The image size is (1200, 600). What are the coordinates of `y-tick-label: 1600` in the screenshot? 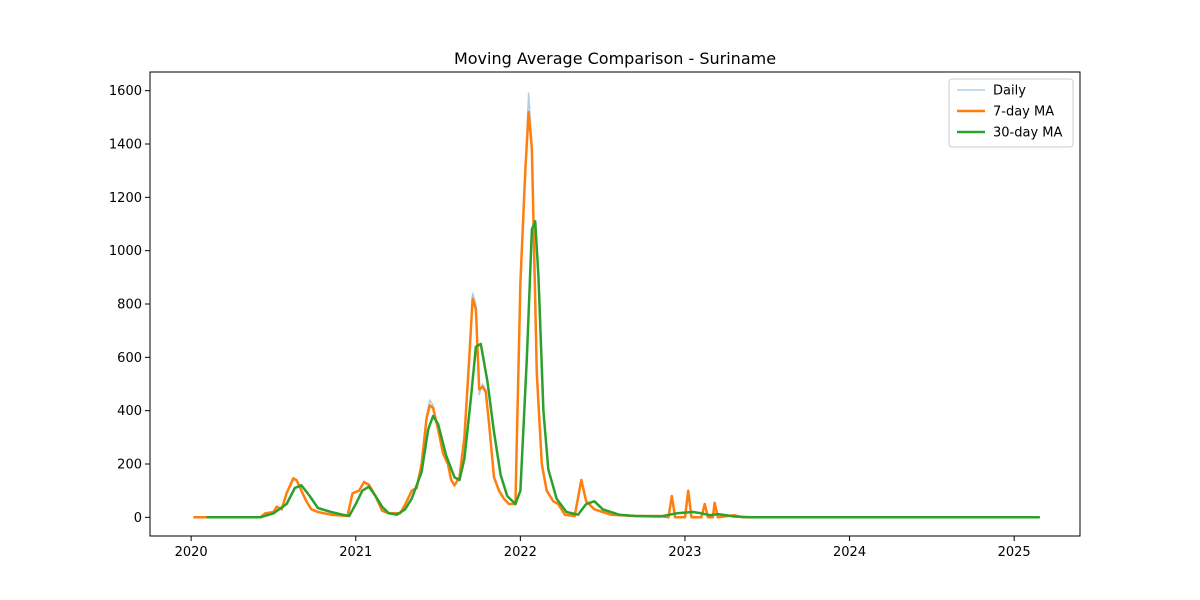 It's located at (125, 91).